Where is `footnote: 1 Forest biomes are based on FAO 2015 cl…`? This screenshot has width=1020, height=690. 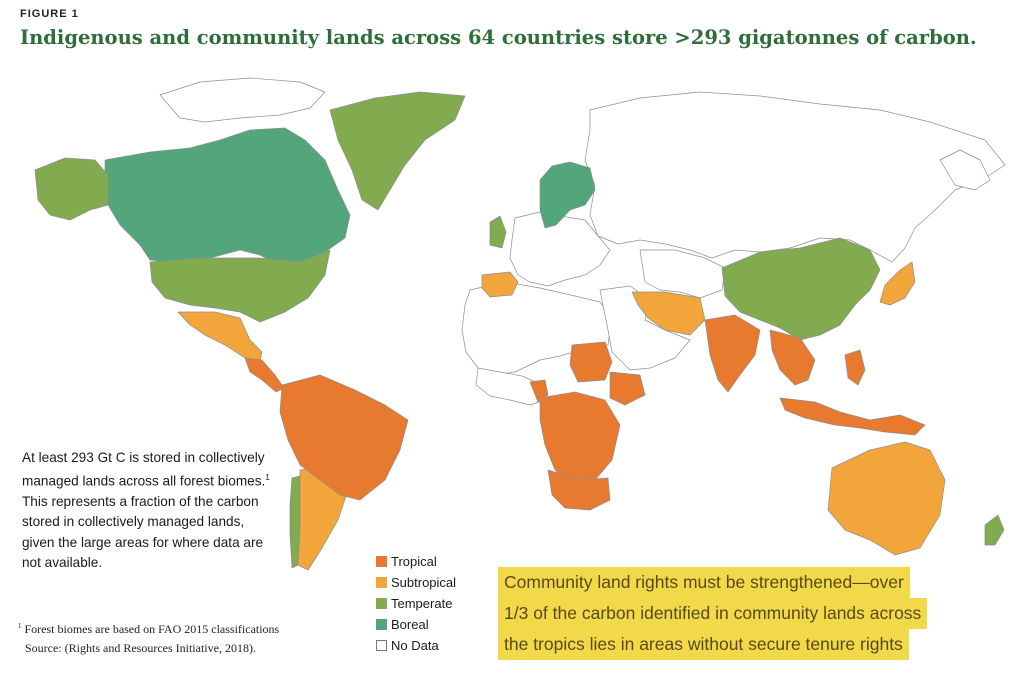
footnote: 1 Forest biomes are based on FAO 2015 cl… is located at coordinates (148, 637).